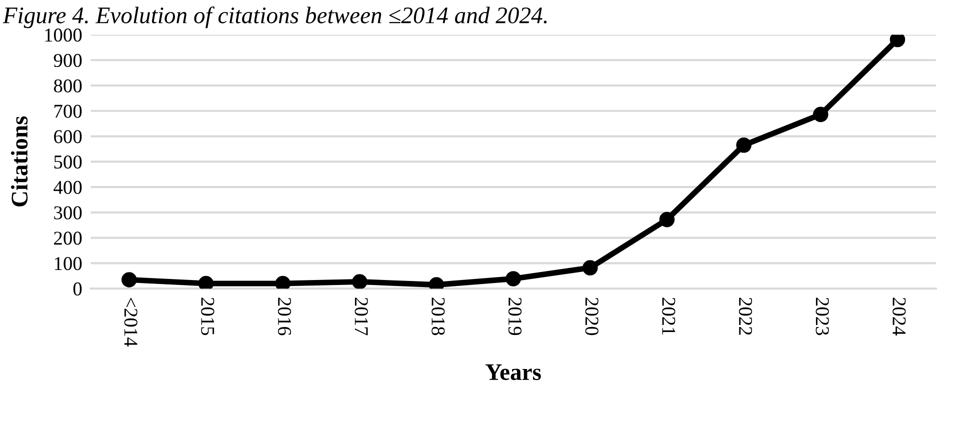  What do you see at coordinates (19, 161) in the screenshot?
I see `y-axis-title: Citations` at bounding box center [19, 161].